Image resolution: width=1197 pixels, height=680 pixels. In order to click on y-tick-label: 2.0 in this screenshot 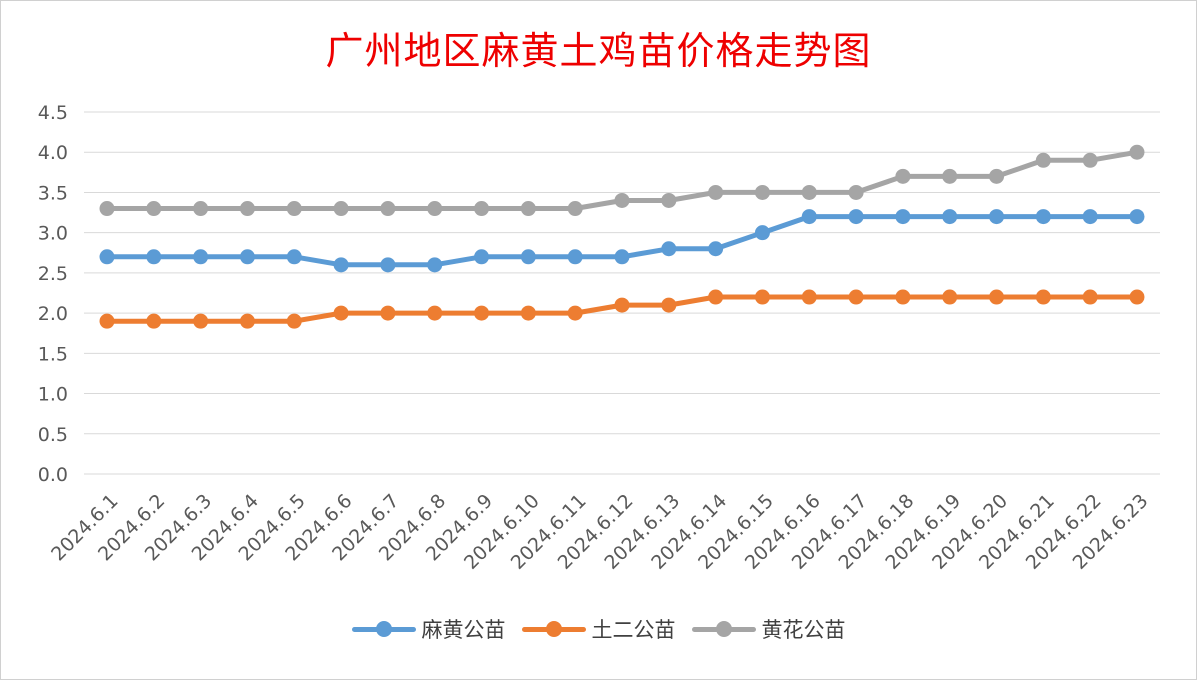, I will do `click(53, 314)`.